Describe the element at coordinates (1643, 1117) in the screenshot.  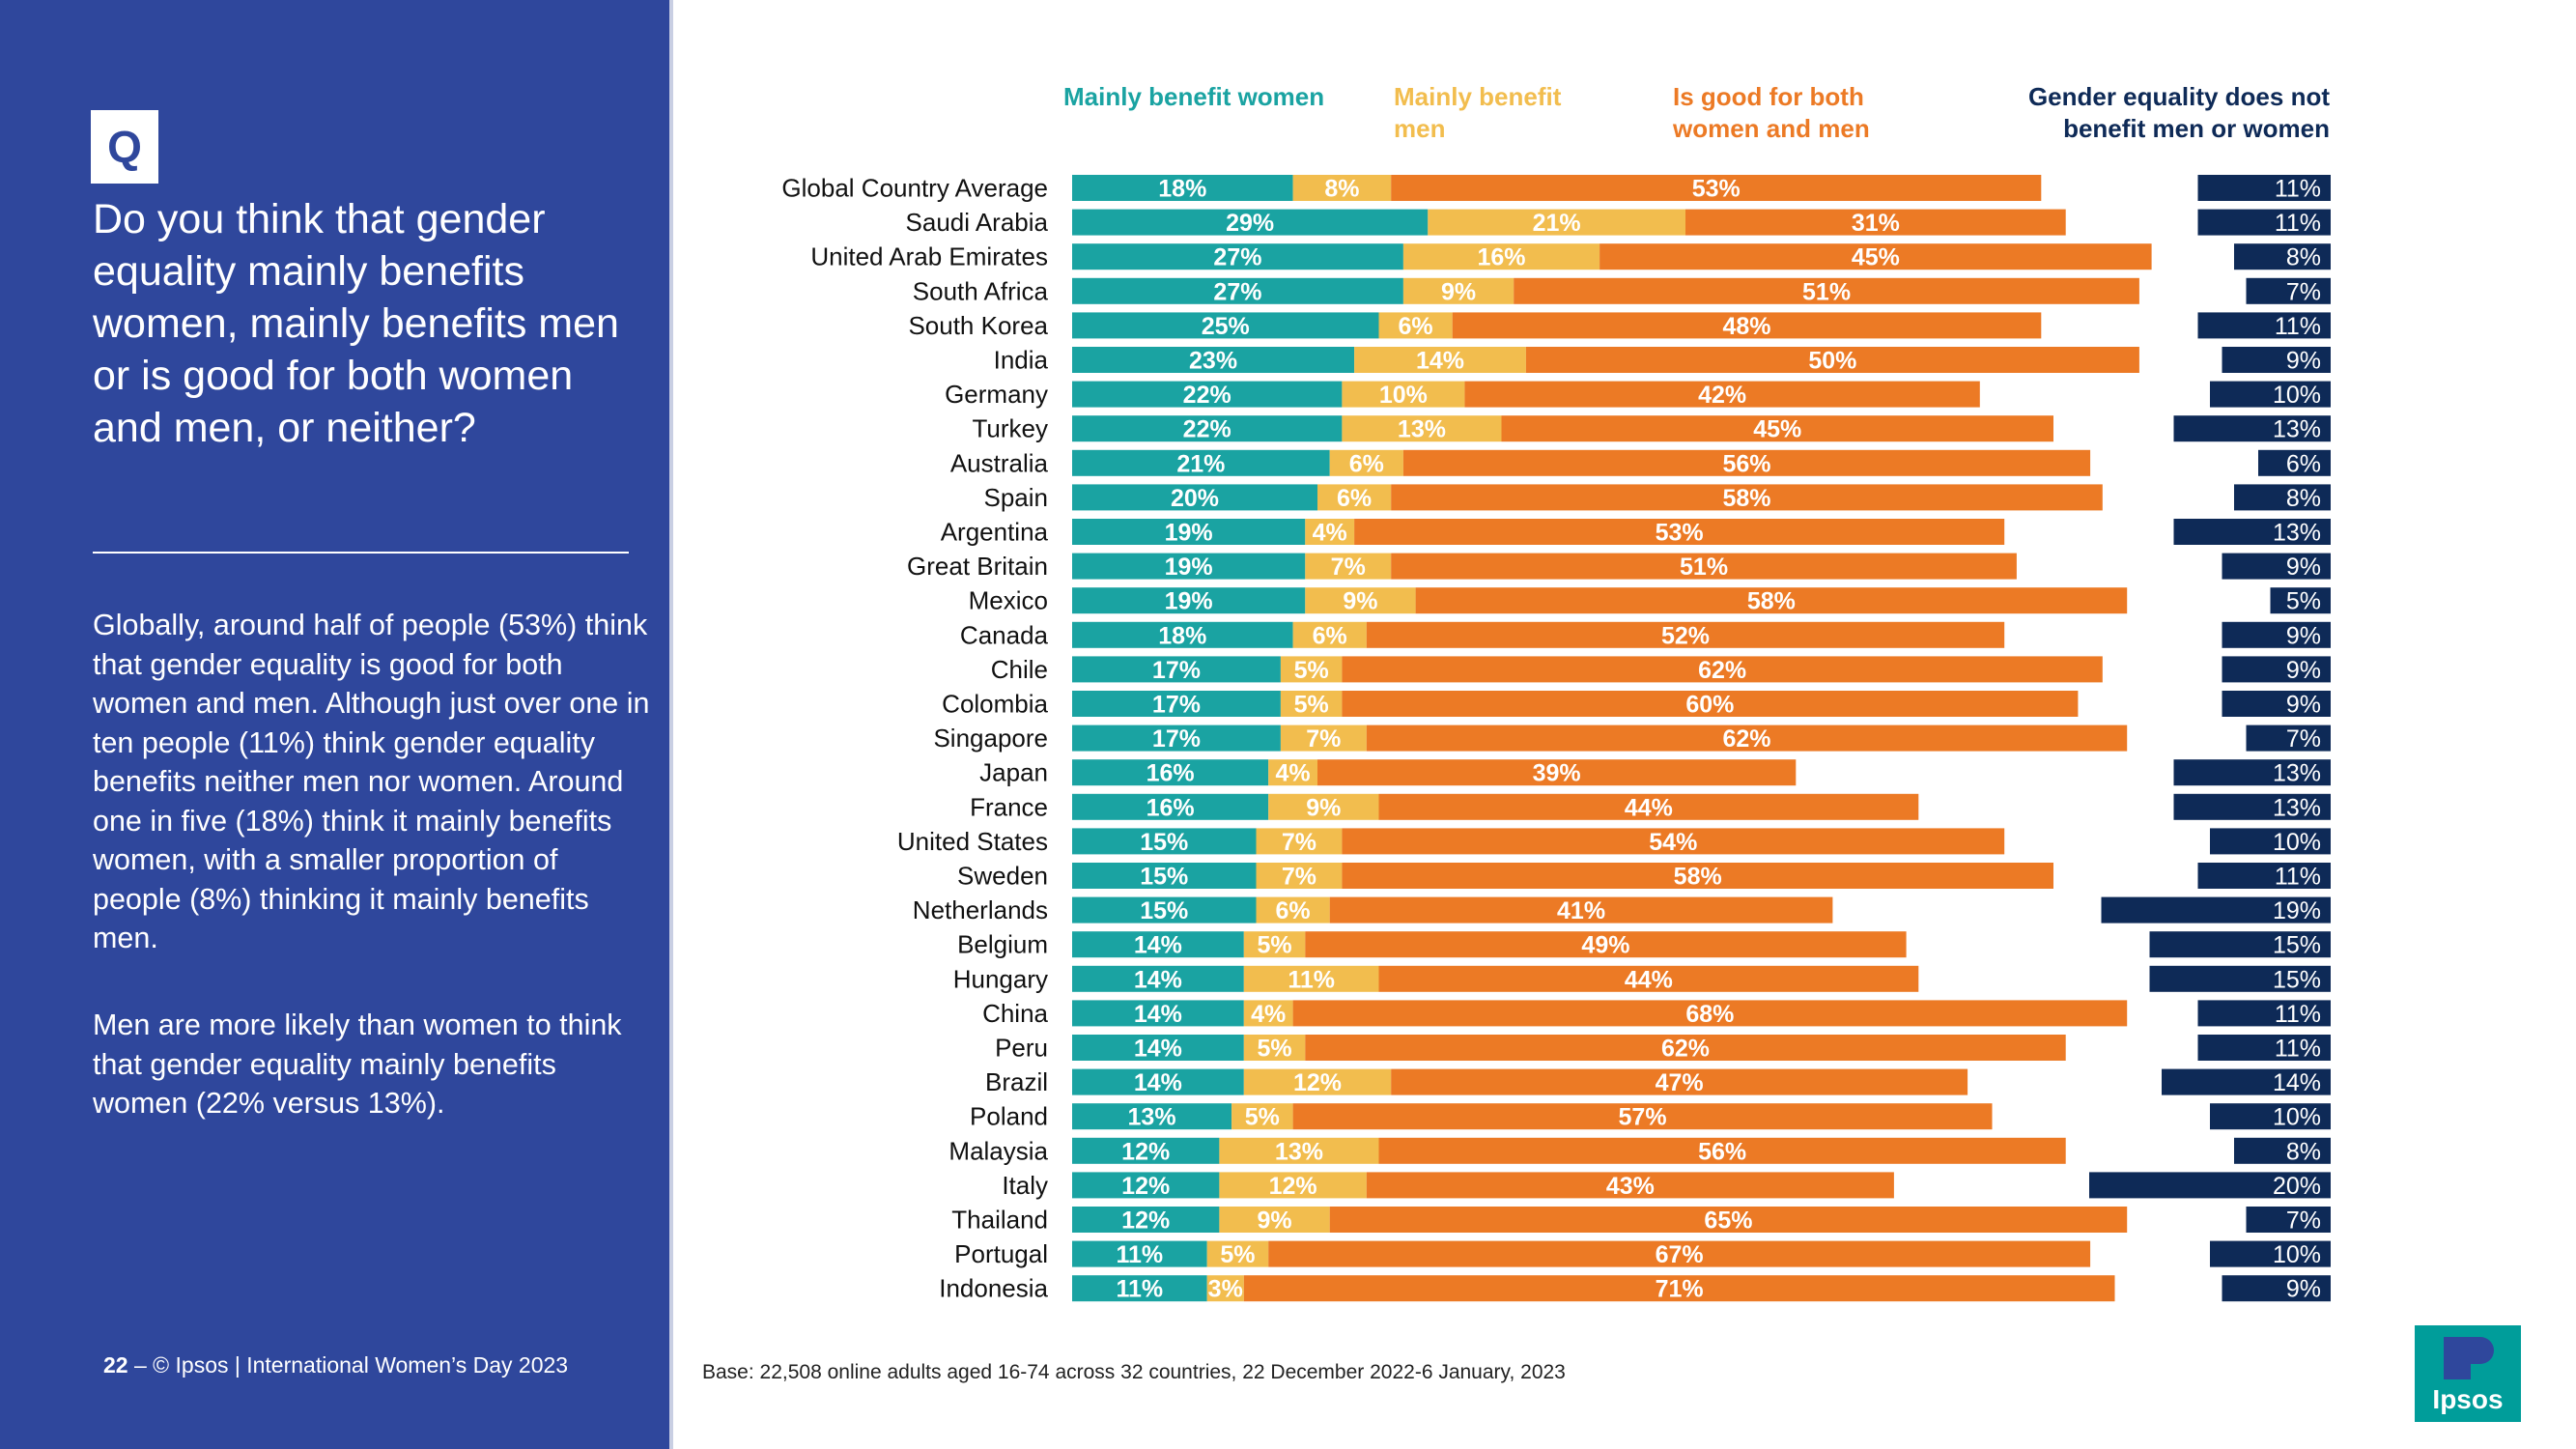
I see `data-label: 57%` at that location.